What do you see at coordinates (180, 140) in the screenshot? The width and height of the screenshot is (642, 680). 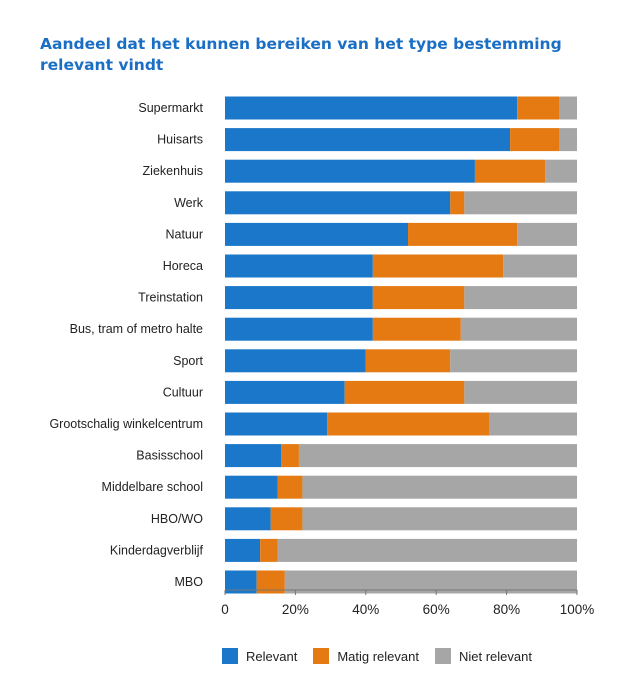 I see `category-label: Huisarts` at bounding box center [180, 140].